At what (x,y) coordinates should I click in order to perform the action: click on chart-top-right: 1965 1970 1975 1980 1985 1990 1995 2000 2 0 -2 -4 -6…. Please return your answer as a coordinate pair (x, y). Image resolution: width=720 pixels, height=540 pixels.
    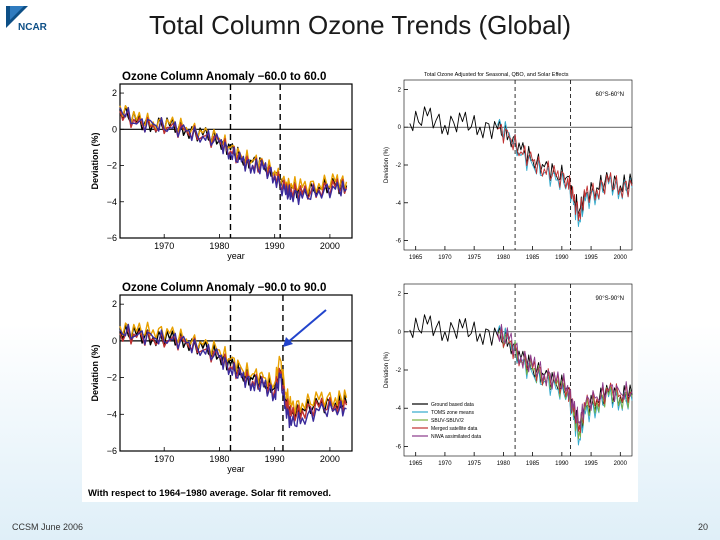
    Looking at the image, I should click on (508, 166).